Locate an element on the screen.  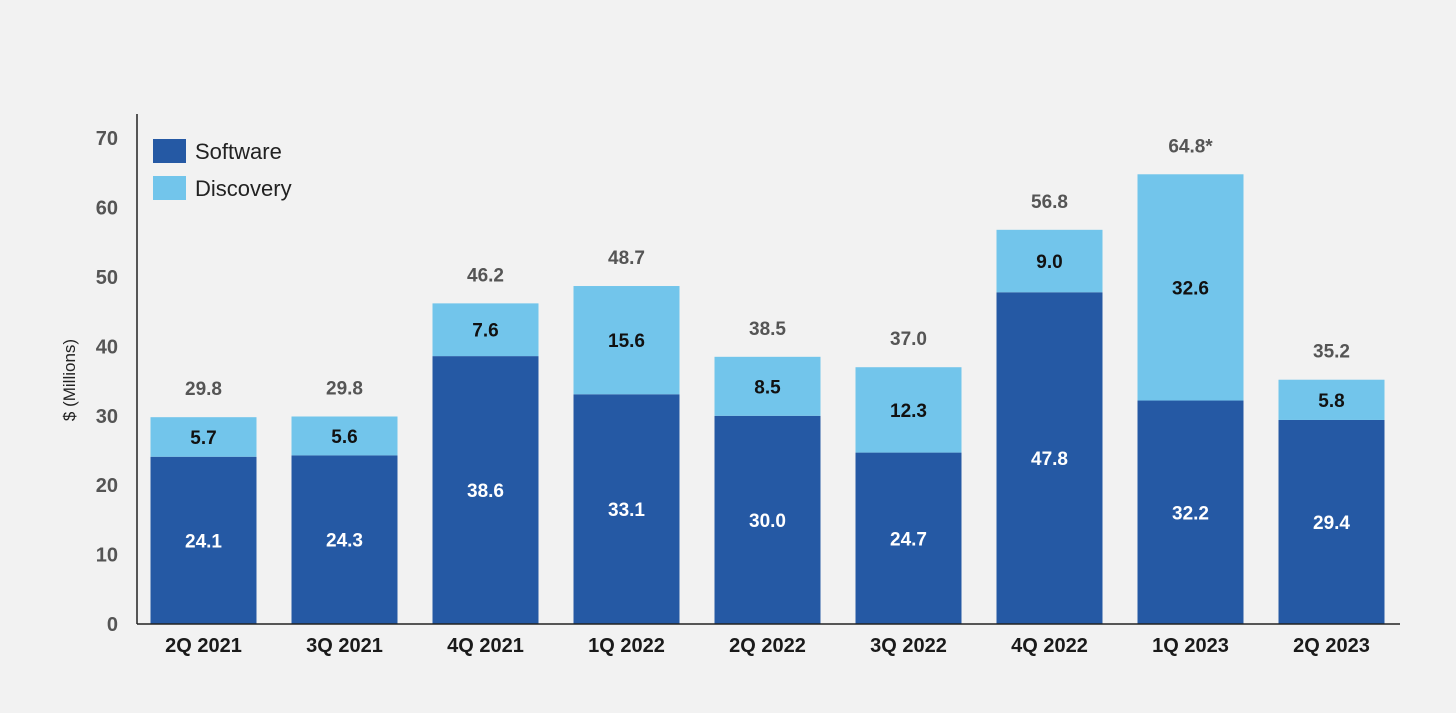
data-label-discovery: 7.6 is located at coordinates (485, 331).